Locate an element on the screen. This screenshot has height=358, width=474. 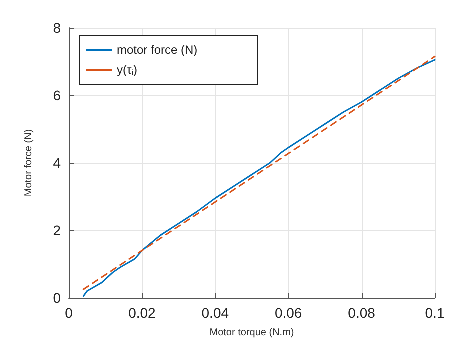
y-axis-title: Motor force (N) is located at coordinates (29, 163).